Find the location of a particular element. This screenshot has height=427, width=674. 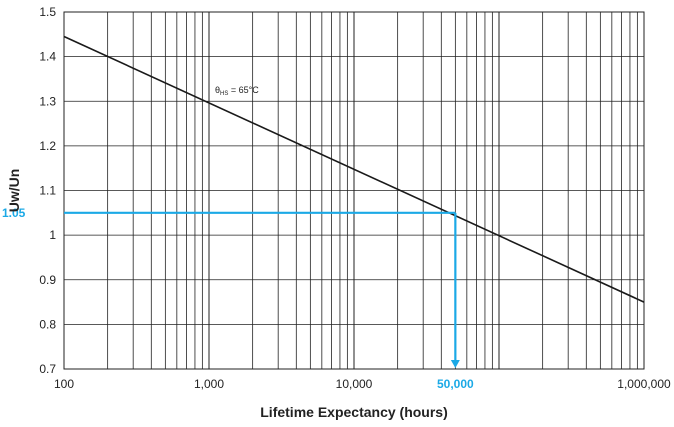

y-tick-label: 1.1 is located at coordinates (47, 191).